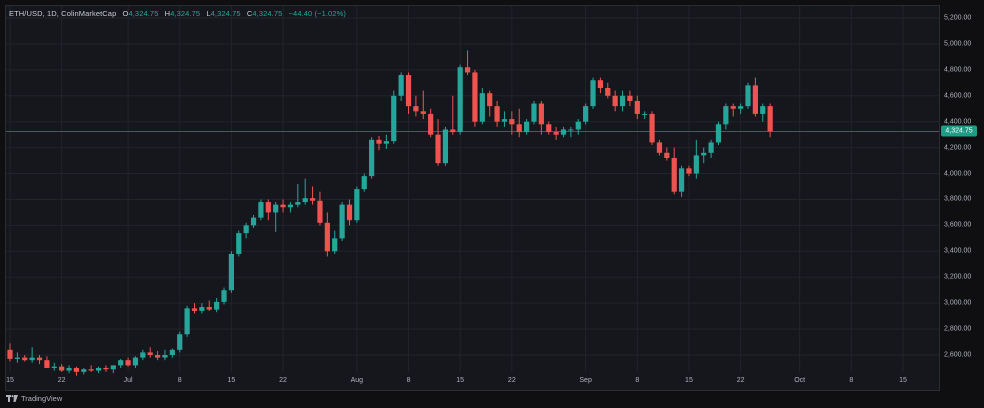  I want to click on symbol-label: ETH/USD, so click(26, 13).